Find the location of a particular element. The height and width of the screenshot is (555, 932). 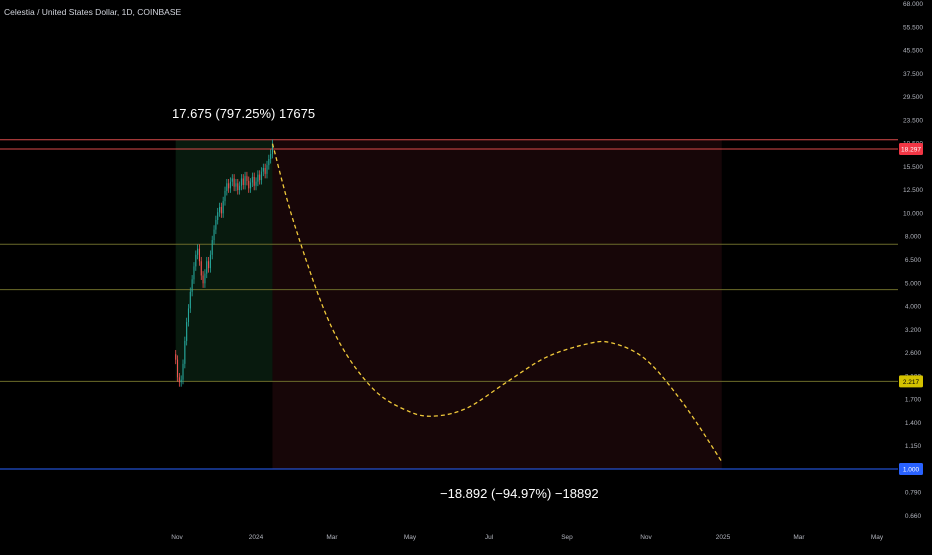

y-tick-label: 0.790 is located at coordinates (913, 493).